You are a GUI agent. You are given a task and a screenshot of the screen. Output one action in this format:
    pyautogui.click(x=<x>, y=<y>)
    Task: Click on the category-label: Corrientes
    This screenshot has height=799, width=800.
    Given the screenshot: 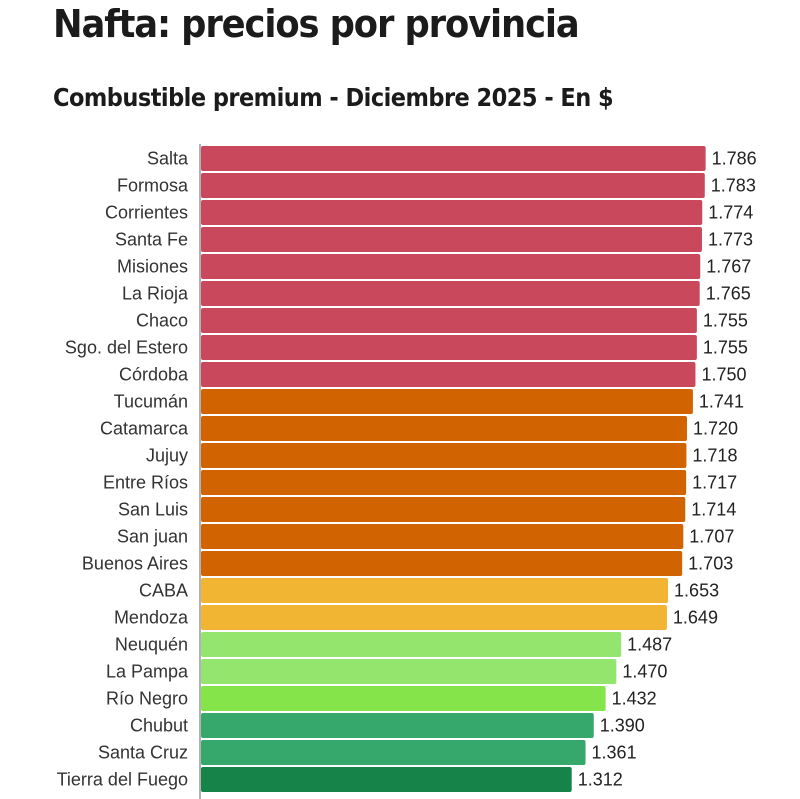 What is the action you would take?
    pyautogui.click(x=146, y=213)
    